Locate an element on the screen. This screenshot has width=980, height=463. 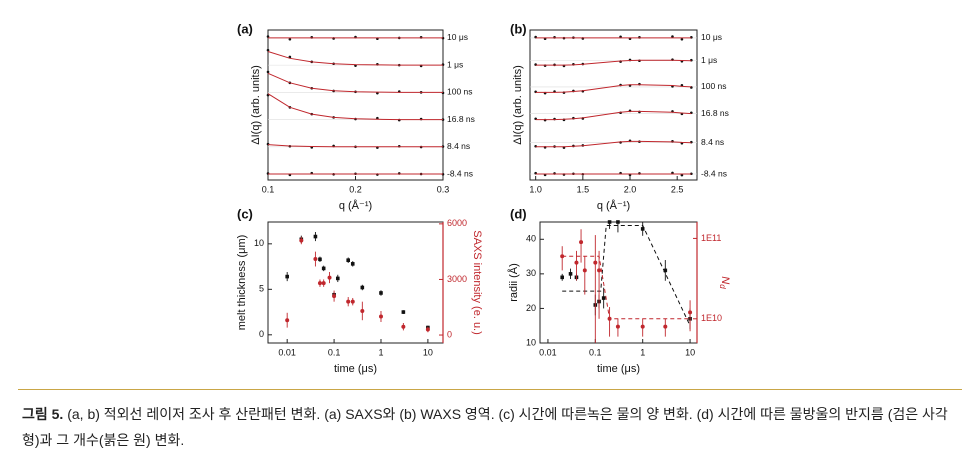
y-tick-label: 30 is located at coordinates (531, 273).